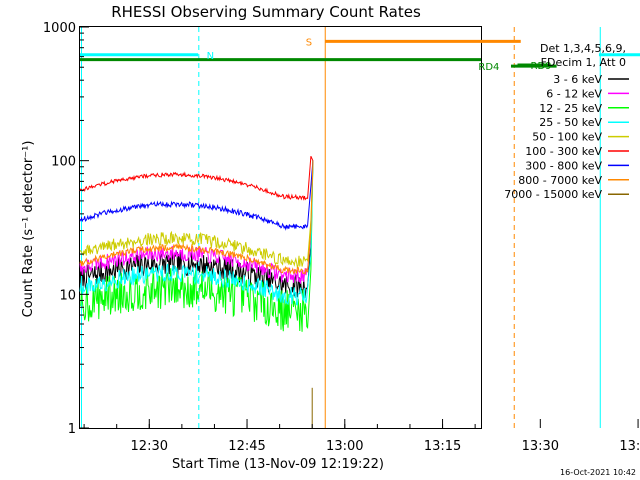 The width and height of the screenshot is (640, 480). Describe the element at coordinates (567, 137) in the screenshot. I see `legend-label-4: 50 - 100 keV` at that location.